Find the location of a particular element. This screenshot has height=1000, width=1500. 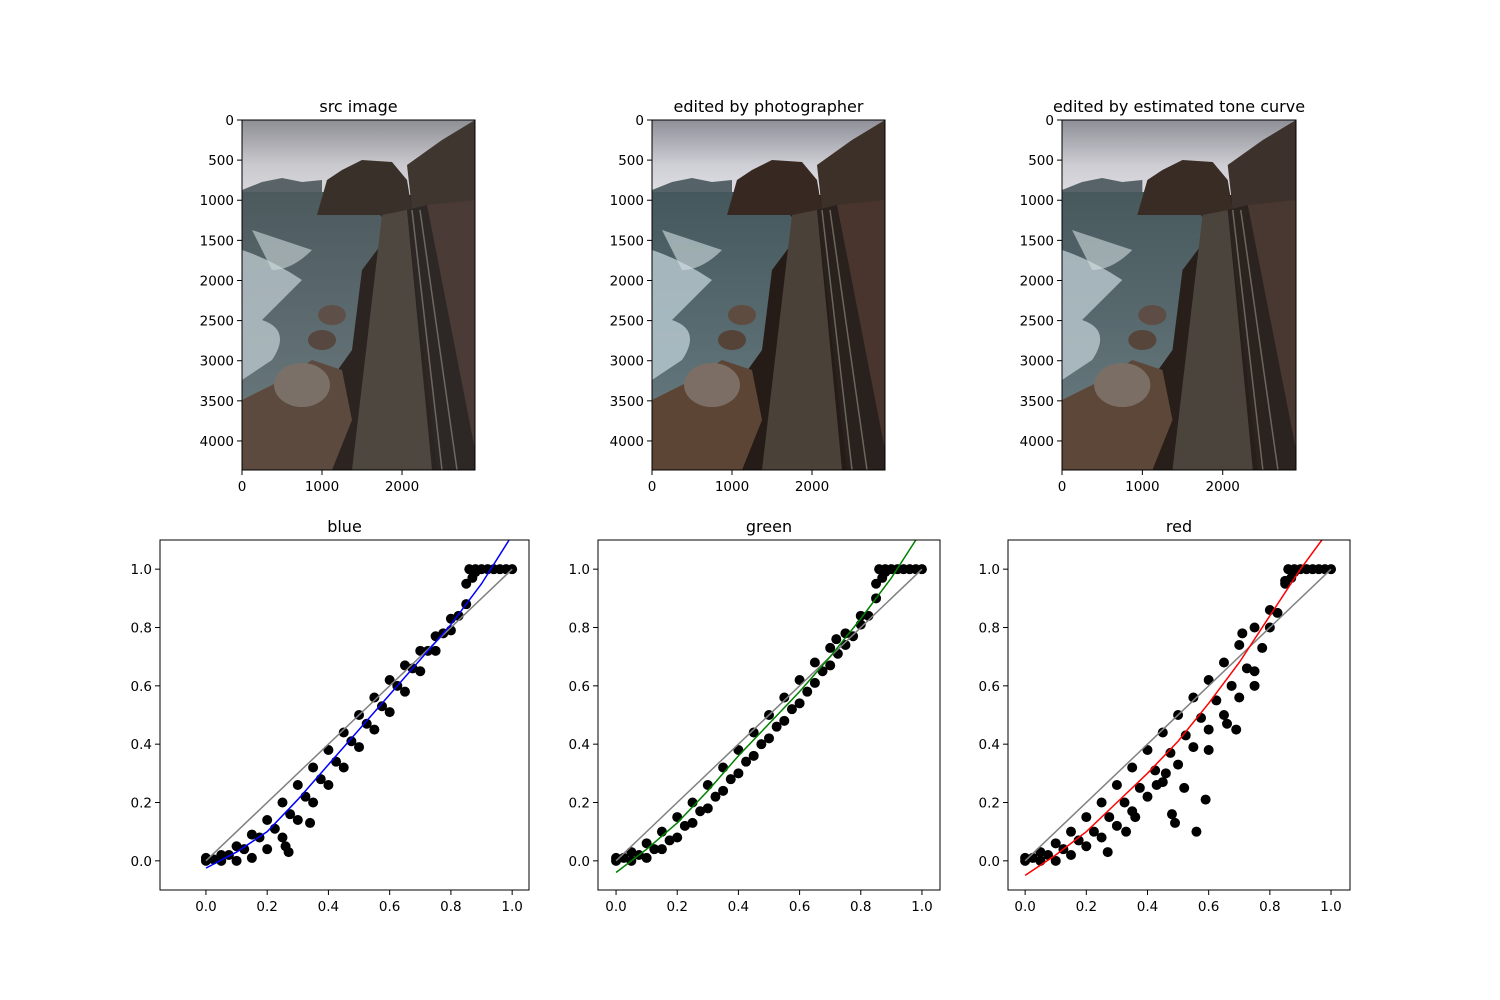

plot-area is located at coordinates (769, 707).